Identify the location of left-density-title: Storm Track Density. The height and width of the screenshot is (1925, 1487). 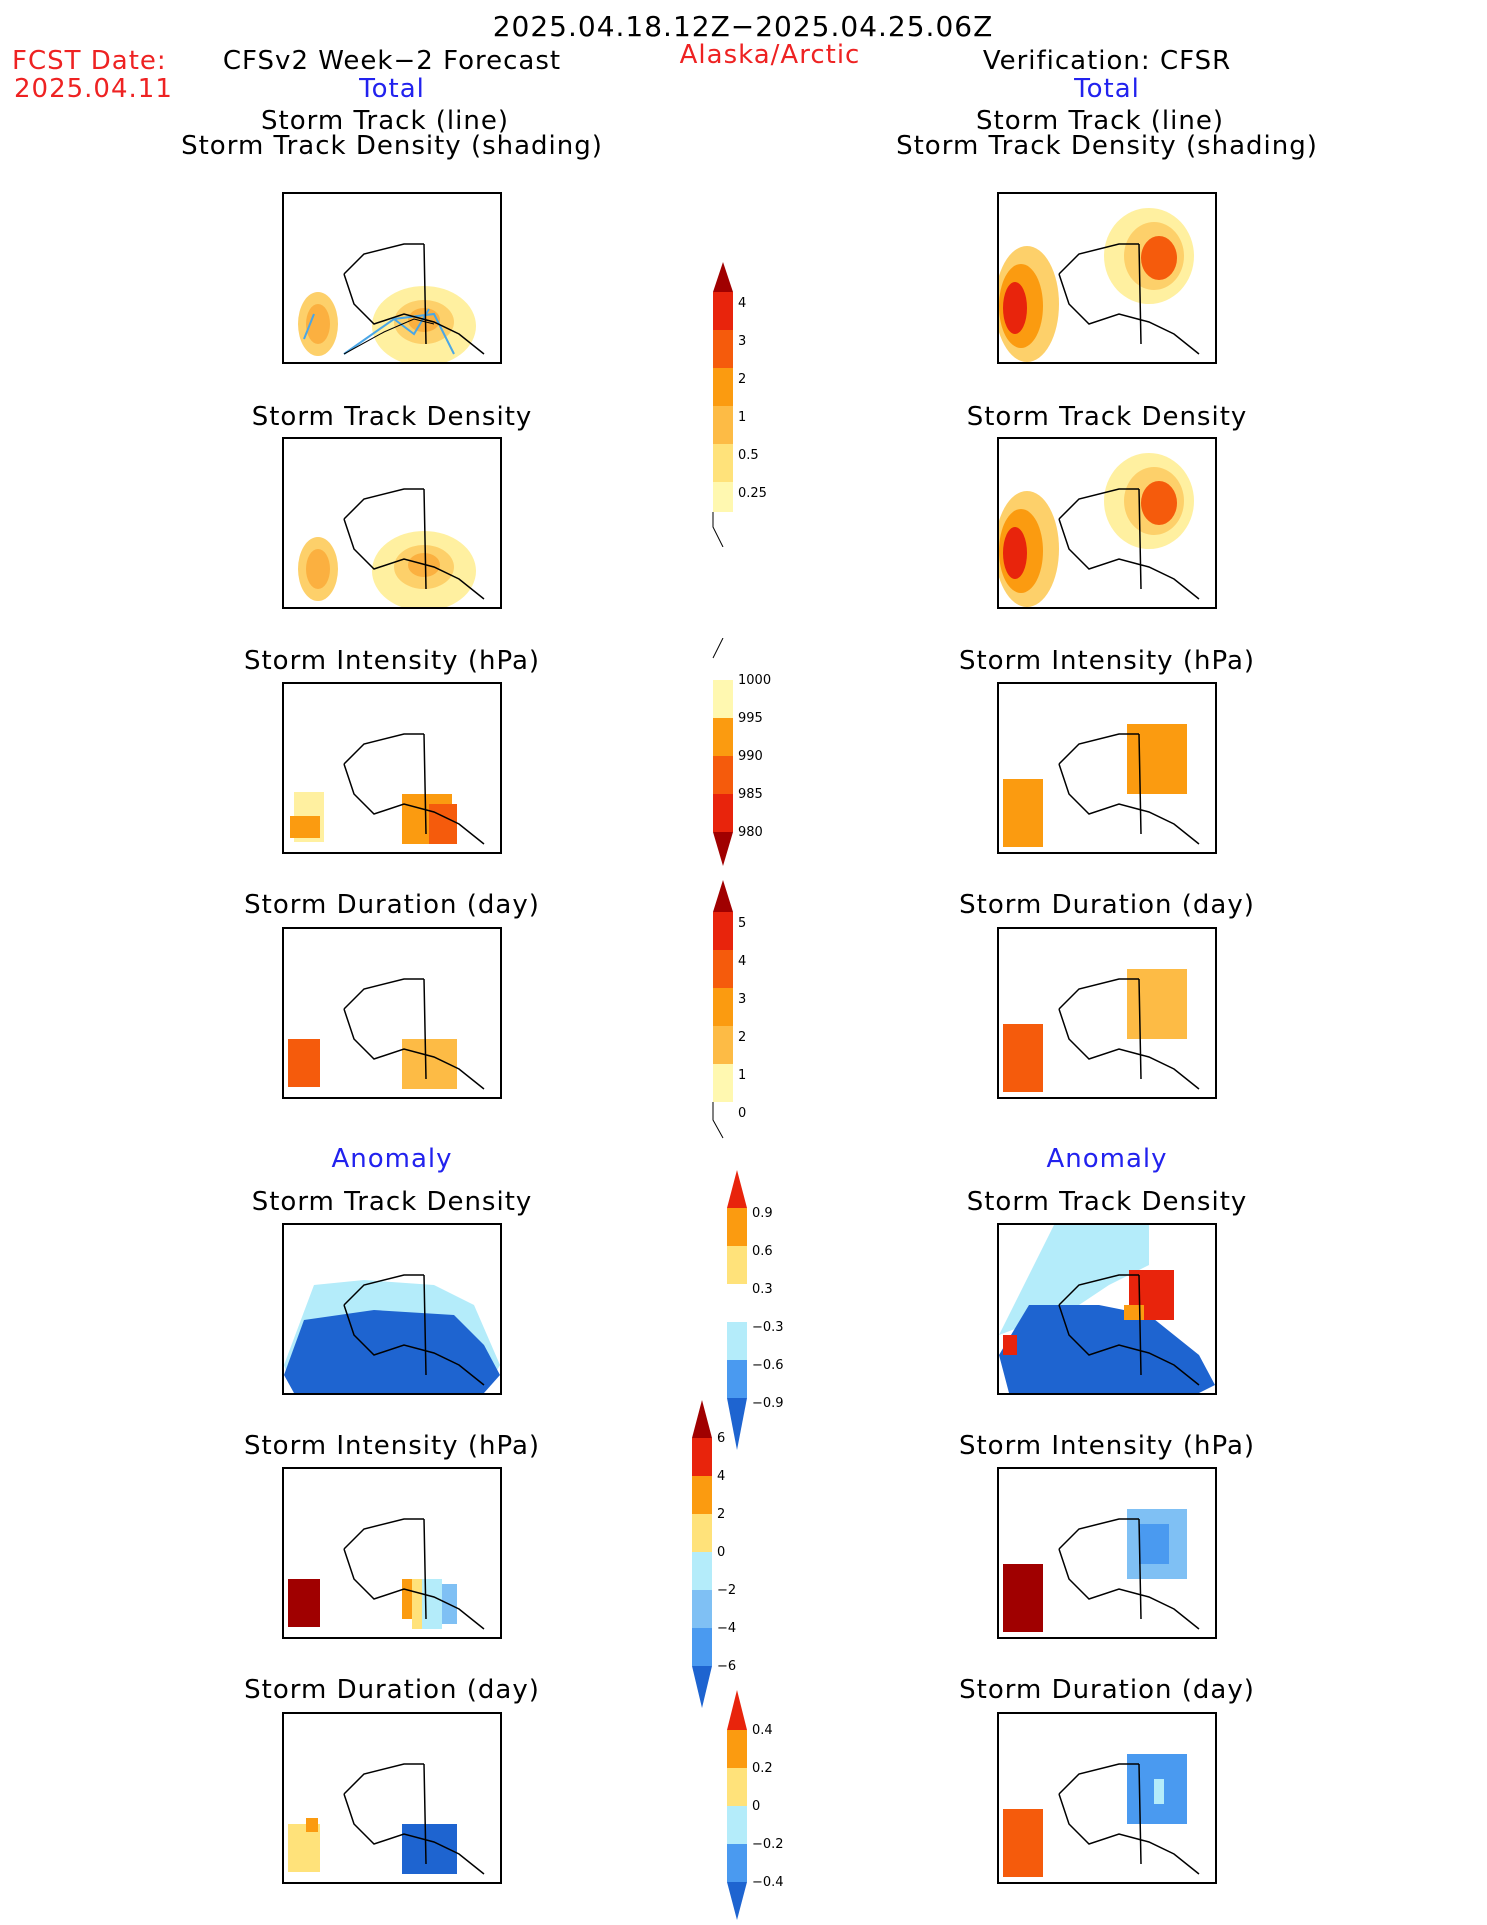
(392, 417).